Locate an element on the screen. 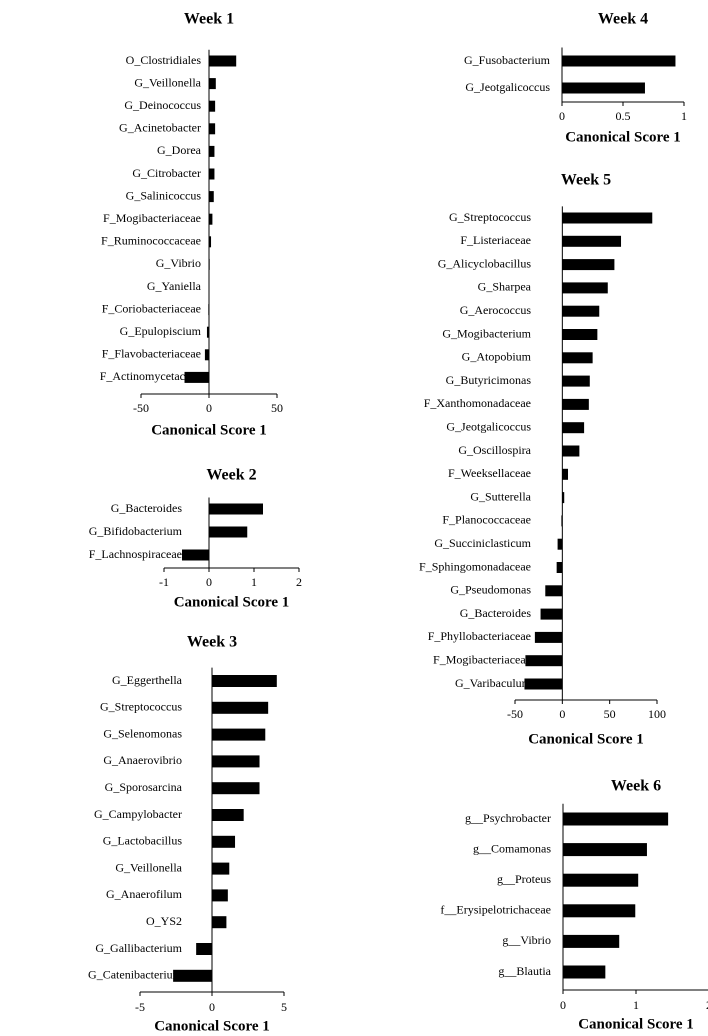  category-label: g__Vibrio is located at coordinates (526, 940).